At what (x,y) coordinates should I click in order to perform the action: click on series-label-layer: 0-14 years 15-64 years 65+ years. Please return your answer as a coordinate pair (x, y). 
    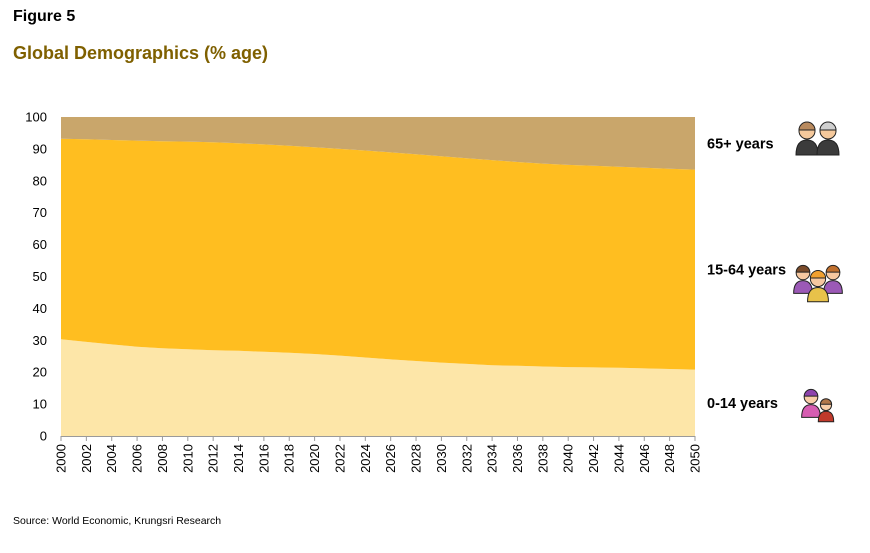
    Looking at the image, I should click on (746, 274).